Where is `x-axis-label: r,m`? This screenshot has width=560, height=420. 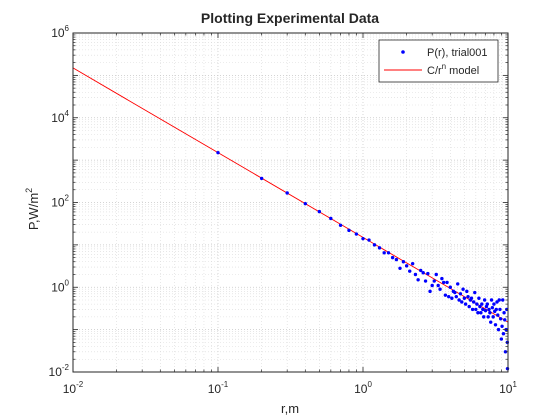
x-axis-label: r,m is located at coordinates (290, 408).